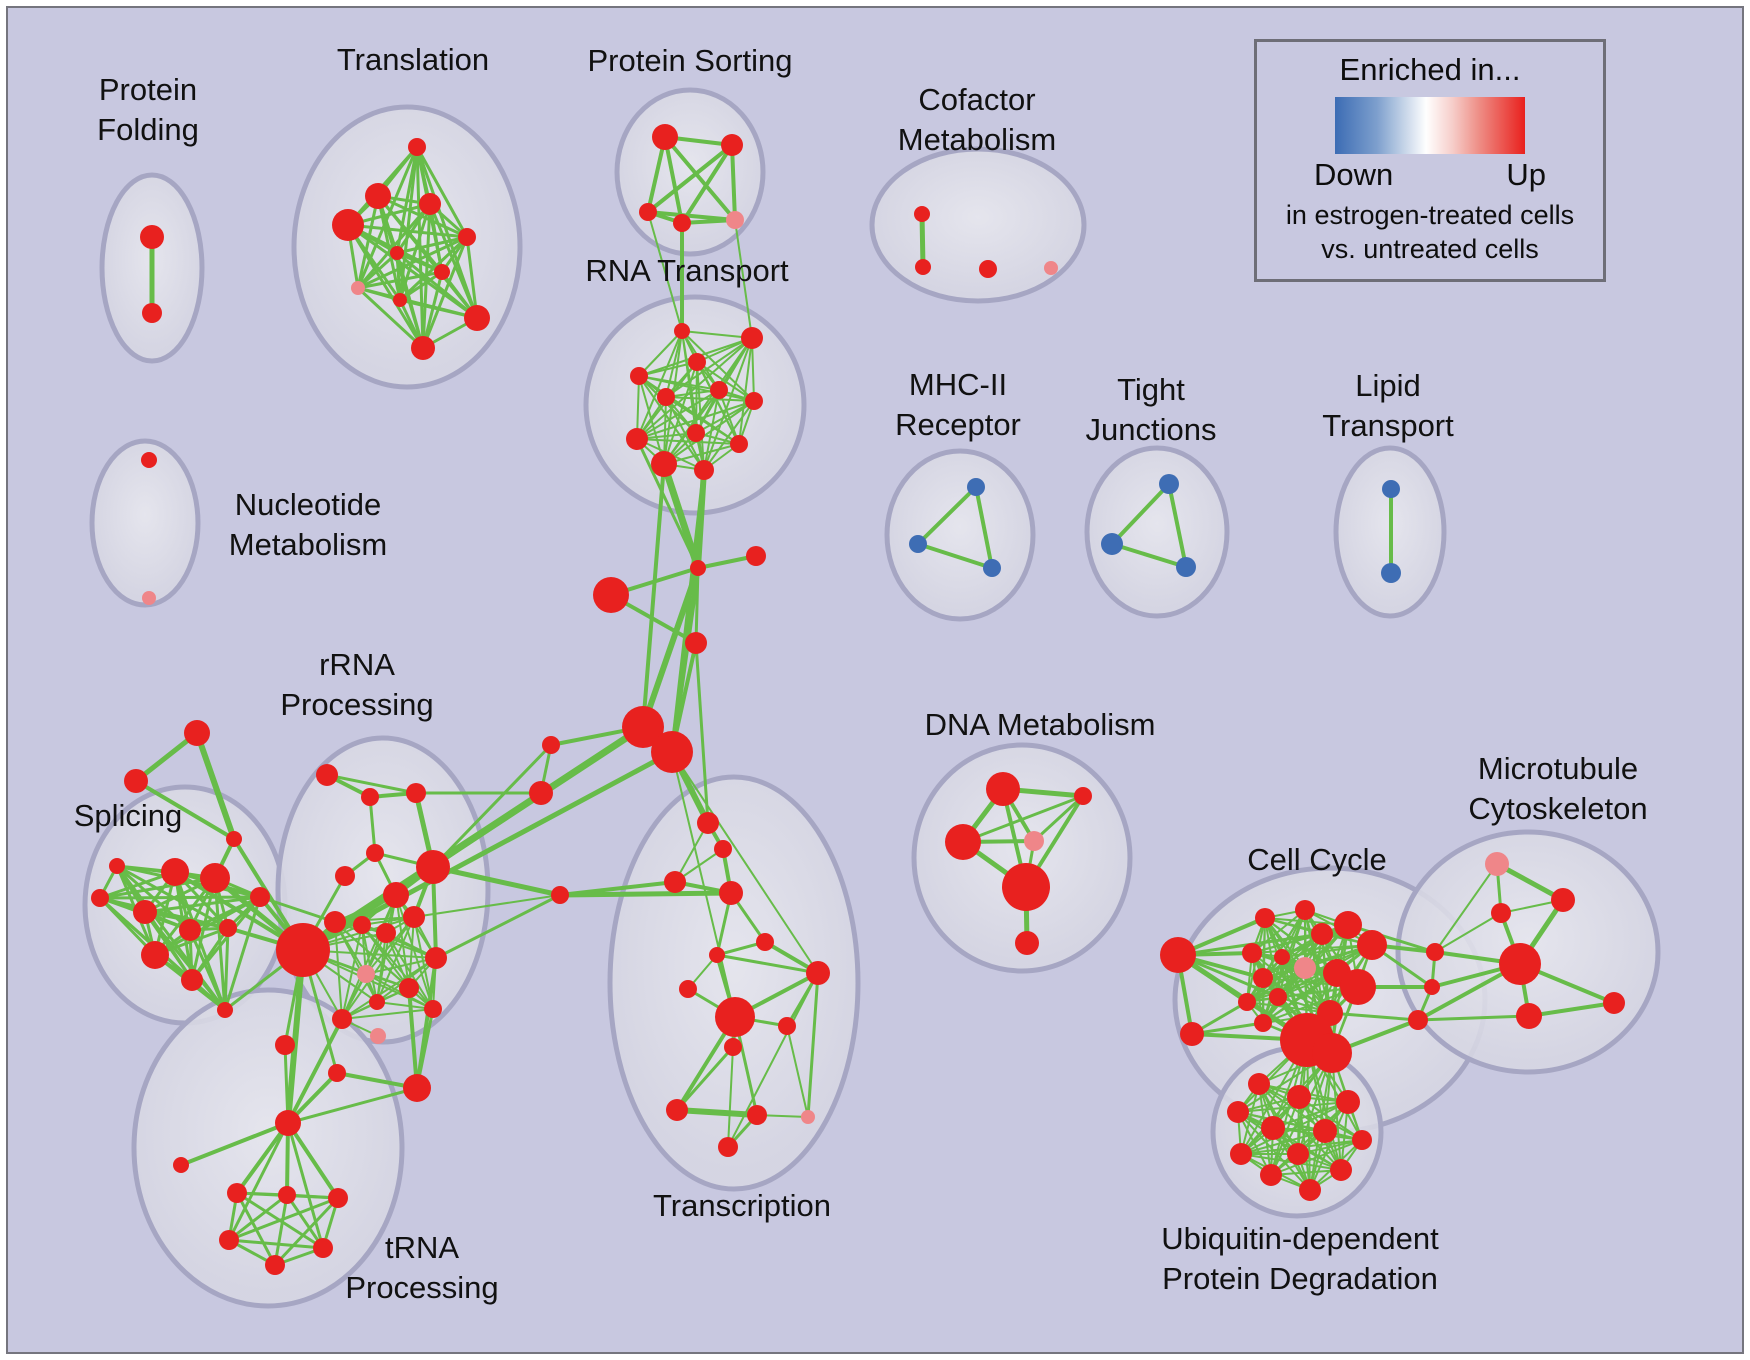 Image resolution: width=1750 pixels, height=1360 pixels. Describe the element at coordinates (362, 925) in the screenshot. I see `node-RR10` at that location.